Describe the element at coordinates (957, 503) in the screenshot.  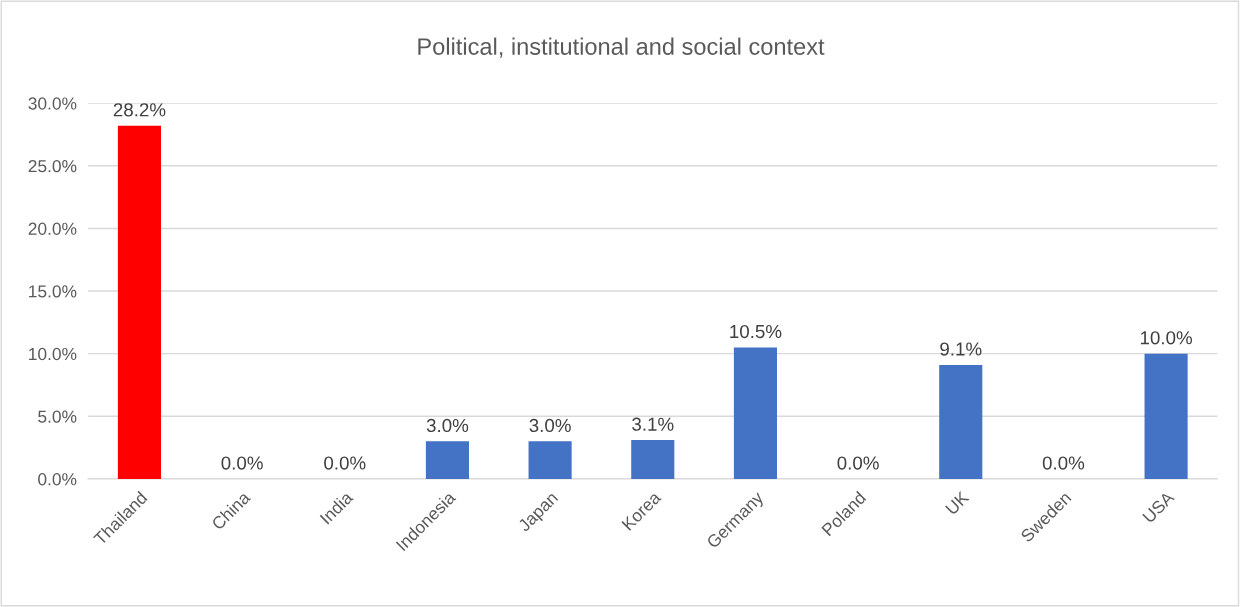
I see `x-tick-label: UK` at that location.